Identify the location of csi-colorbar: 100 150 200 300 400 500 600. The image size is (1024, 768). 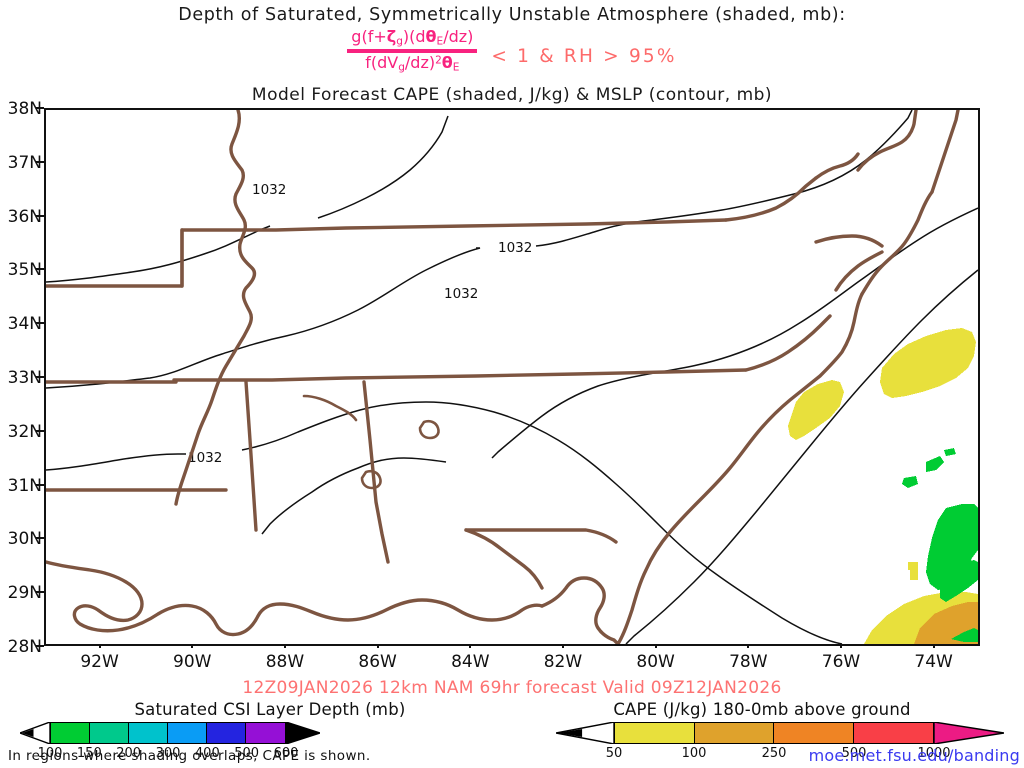
(170, 740).